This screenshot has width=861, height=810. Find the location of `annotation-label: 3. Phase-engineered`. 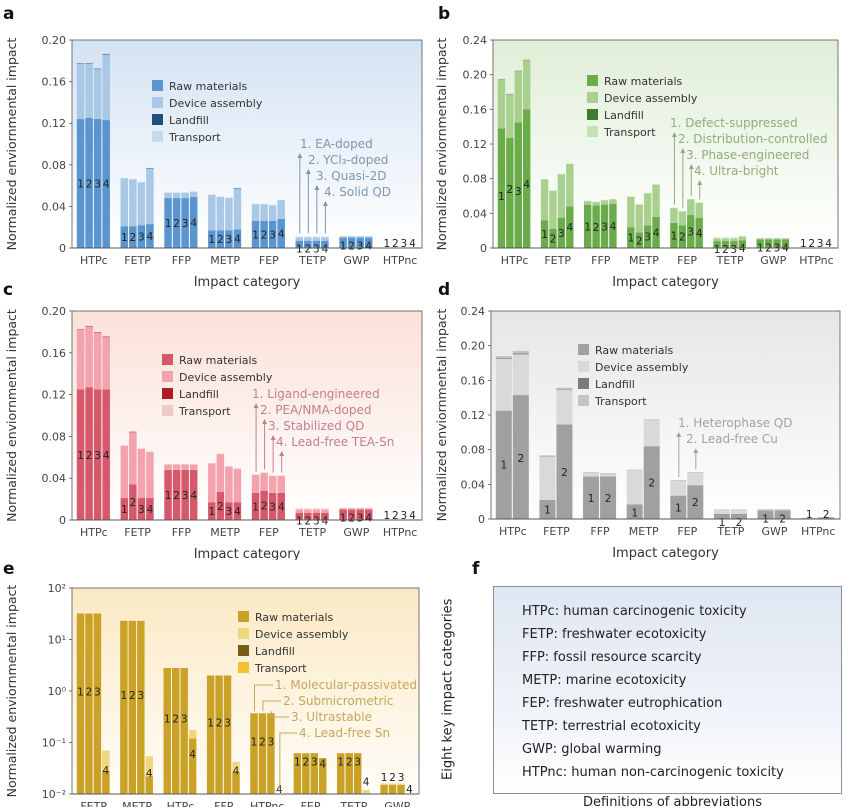

annotation-label: 3. Phase-engineered is located at coordinates (747, 155).